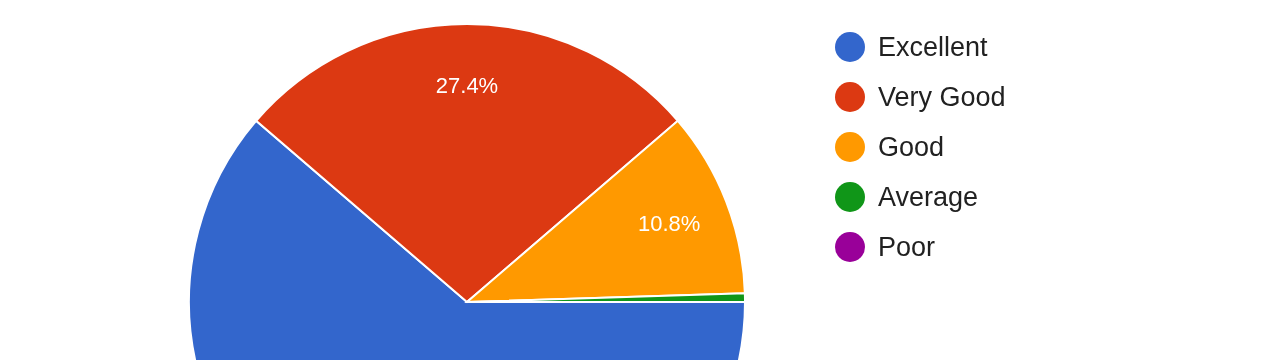  What do you see at coordinates (933, 47) in the screenshot?
I see `legend-label: Excellent` at bounding box center [933, 47].